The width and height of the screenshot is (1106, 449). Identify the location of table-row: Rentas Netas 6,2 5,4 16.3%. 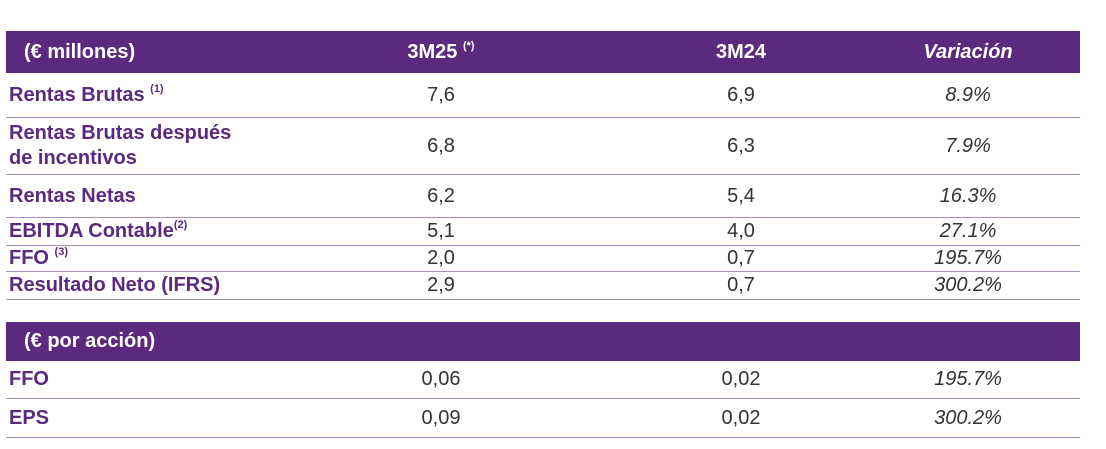
(543, 196).